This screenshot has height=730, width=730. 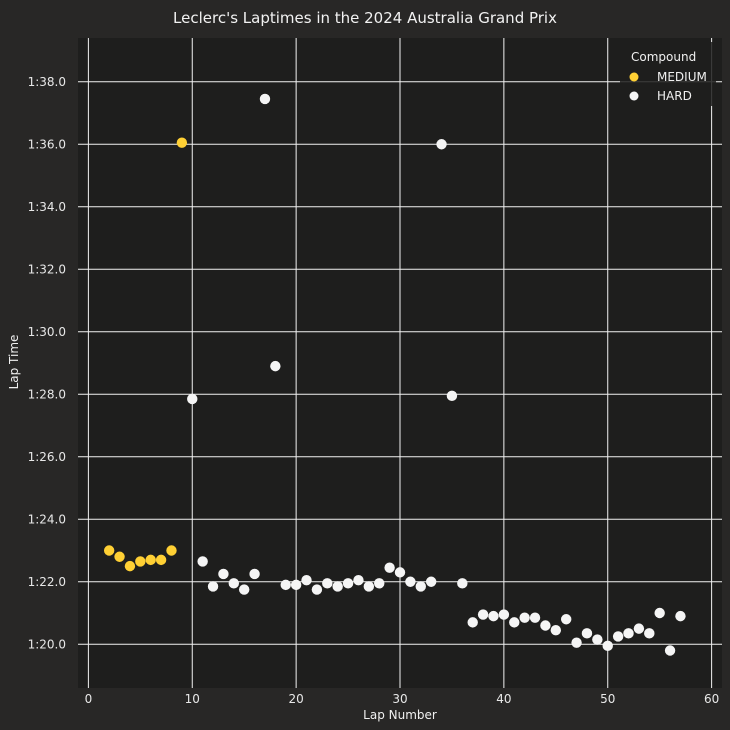 What do you see at coordinates (607, 699) in the screenshot?
I see `x-tick-label: 50` at bounding box center [607, 699].